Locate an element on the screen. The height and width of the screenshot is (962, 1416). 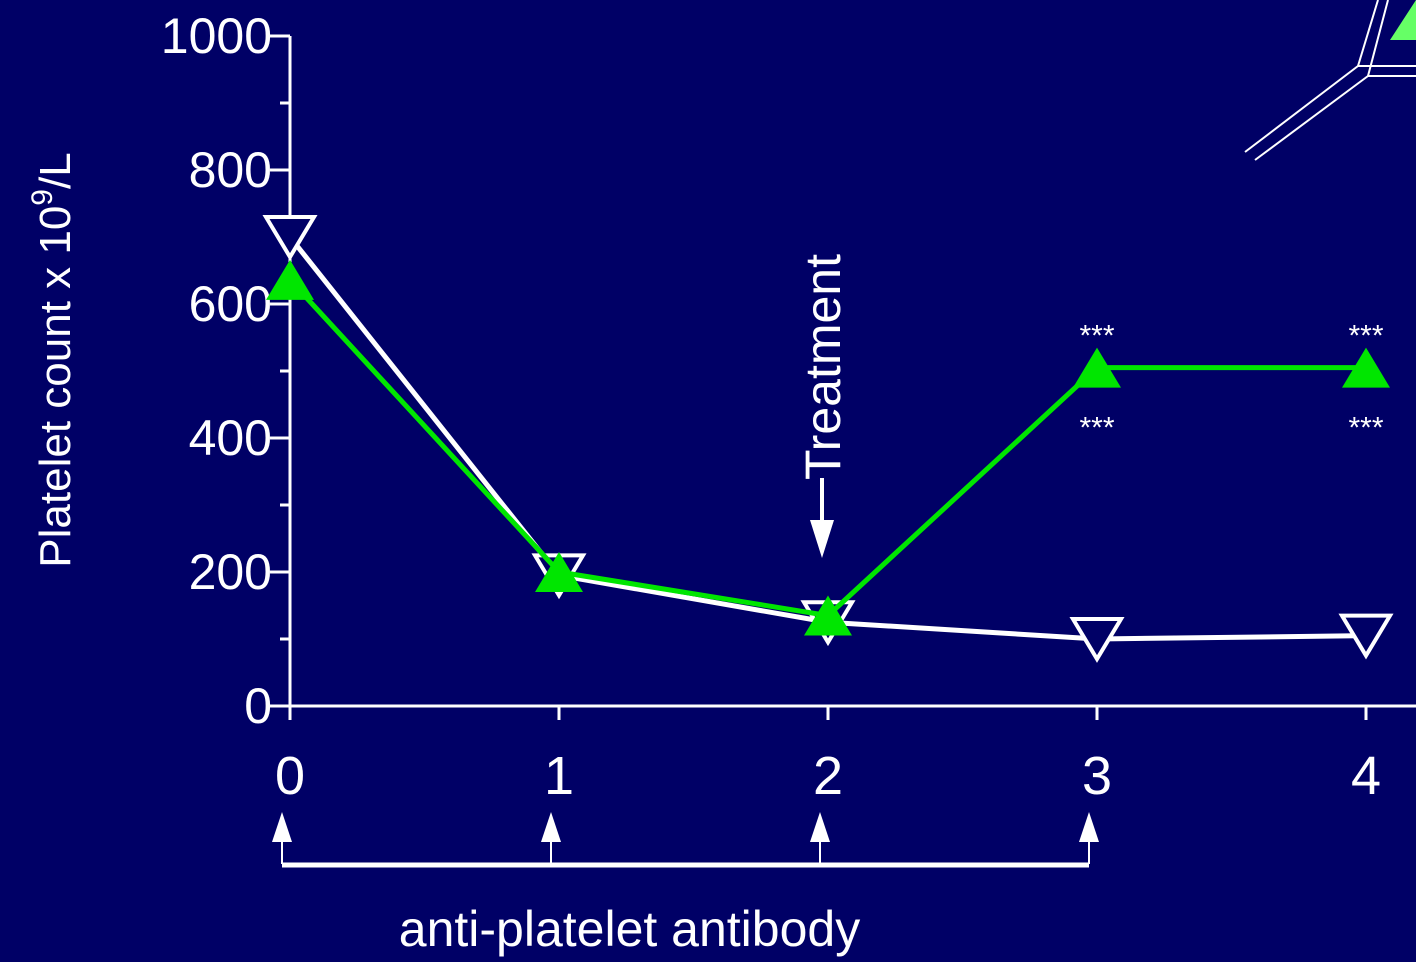
y-axis-label-text: Platelet count x 10 is located at coordinates (55, 387).